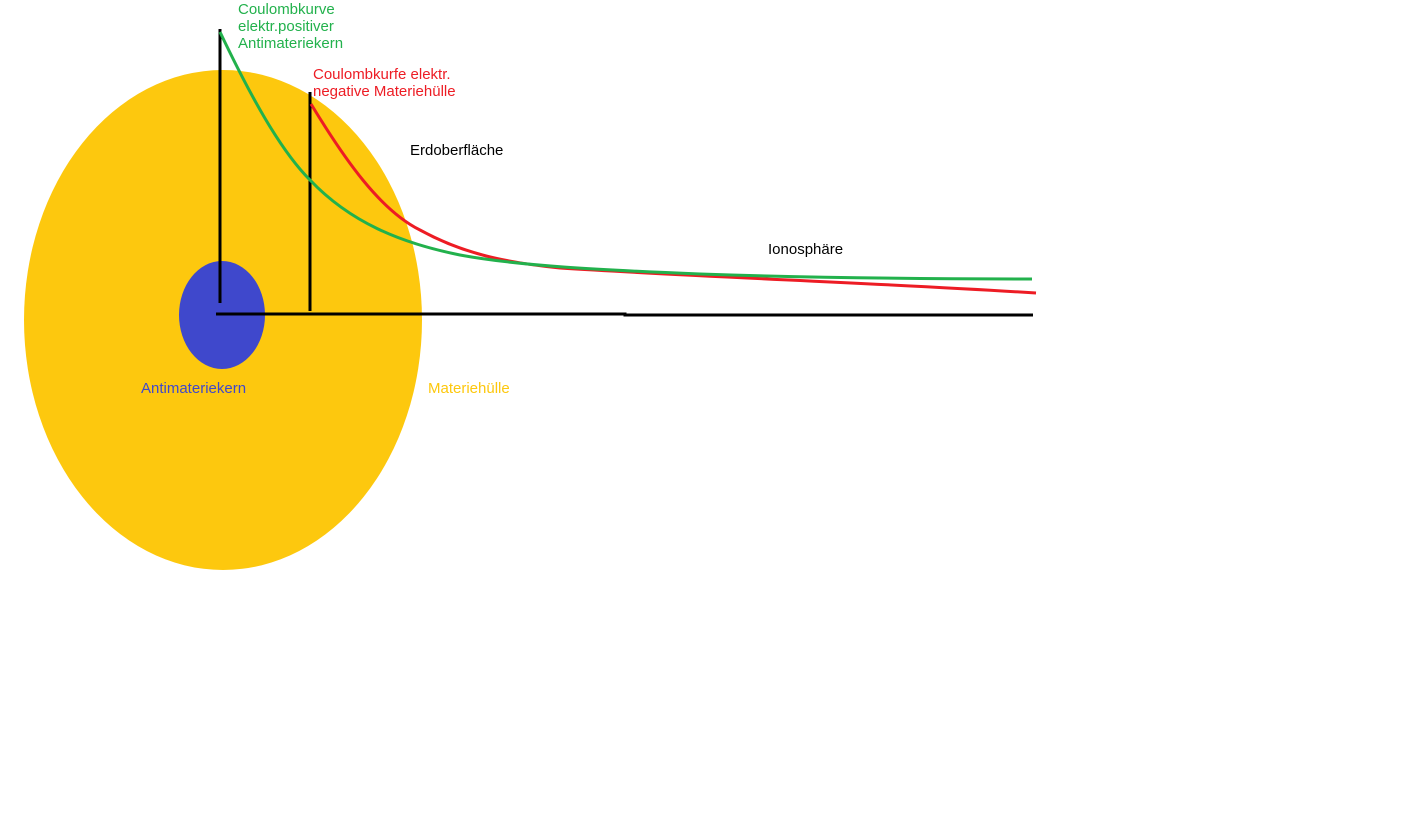 This screenshot has width=1406, height=824. Describe the element at coordinates (457, 150) in the screenshot. I see `surface-label: Erdoberfläche` at that location.